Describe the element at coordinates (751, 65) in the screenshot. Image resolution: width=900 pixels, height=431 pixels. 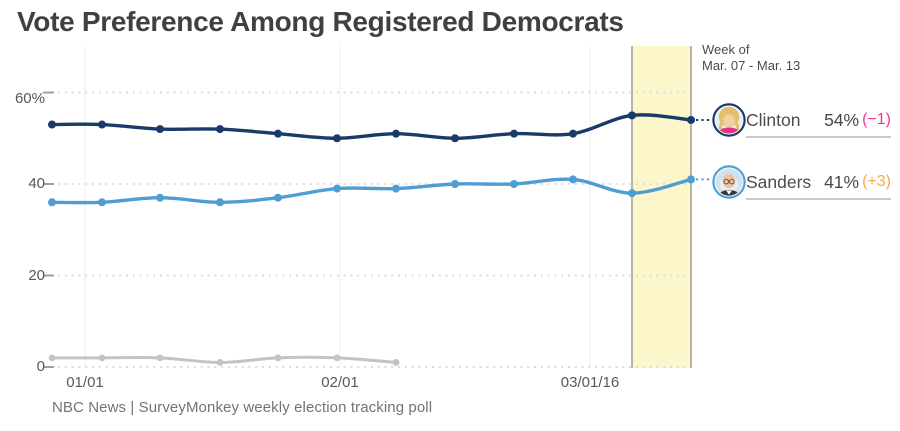
I see `annotation-line2: Mar. 07 - Mar. 13` at that location.